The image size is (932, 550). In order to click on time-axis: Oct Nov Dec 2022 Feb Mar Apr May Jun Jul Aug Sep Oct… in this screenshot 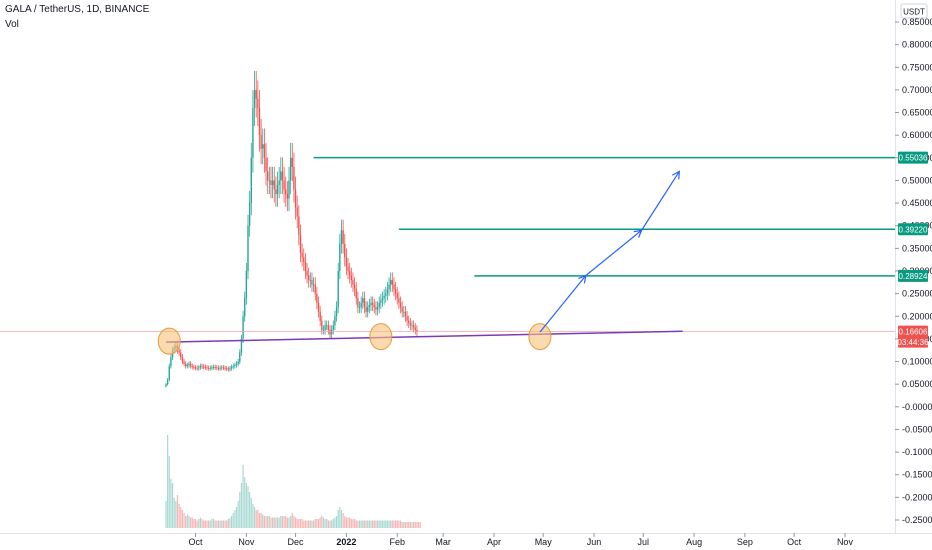, I will do `click(521, 540)`.